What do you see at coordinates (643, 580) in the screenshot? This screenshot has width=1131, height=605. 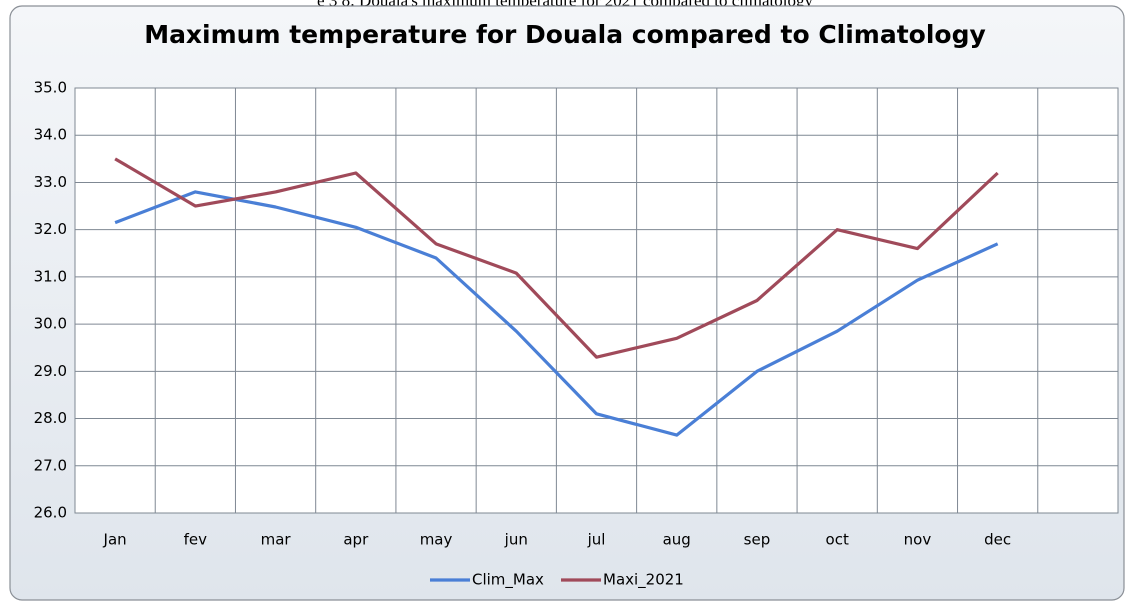 I see `legend-label: Maxi_2021` at bounding box center [643, 580].